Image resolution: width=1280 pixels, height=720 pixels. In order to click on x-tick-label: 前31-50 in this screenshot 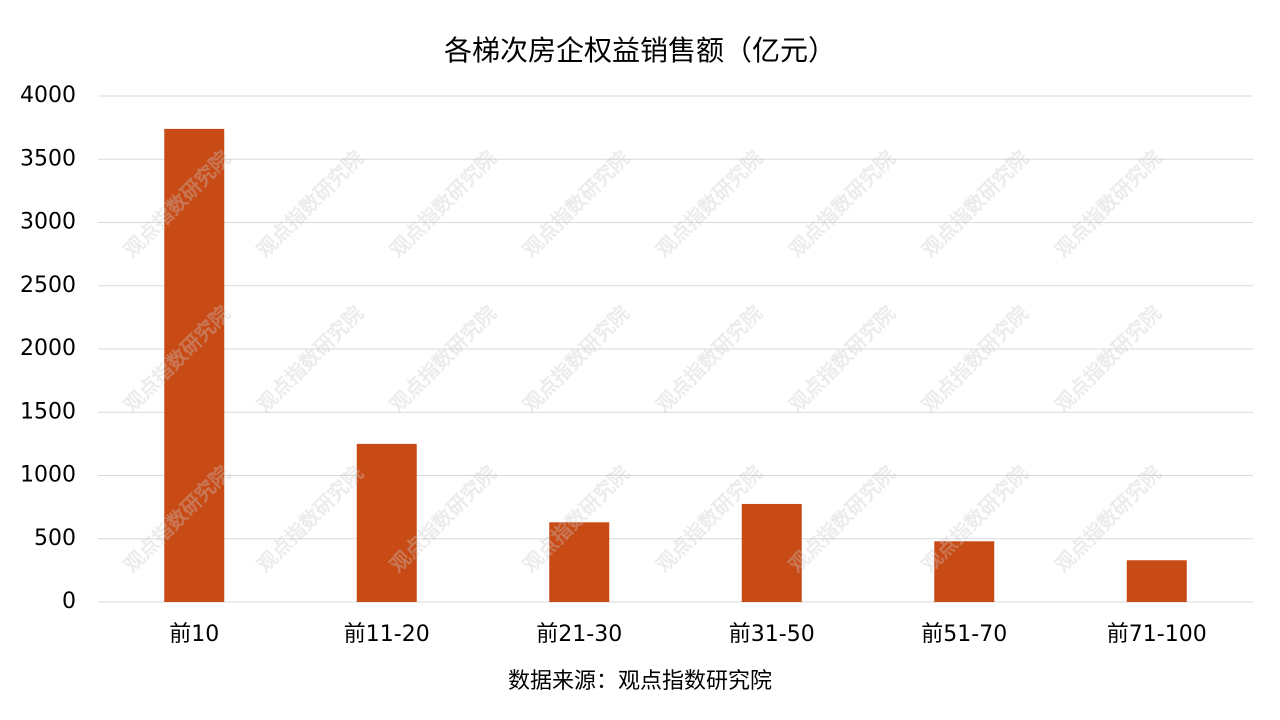, I will do `click(772, 634)`.